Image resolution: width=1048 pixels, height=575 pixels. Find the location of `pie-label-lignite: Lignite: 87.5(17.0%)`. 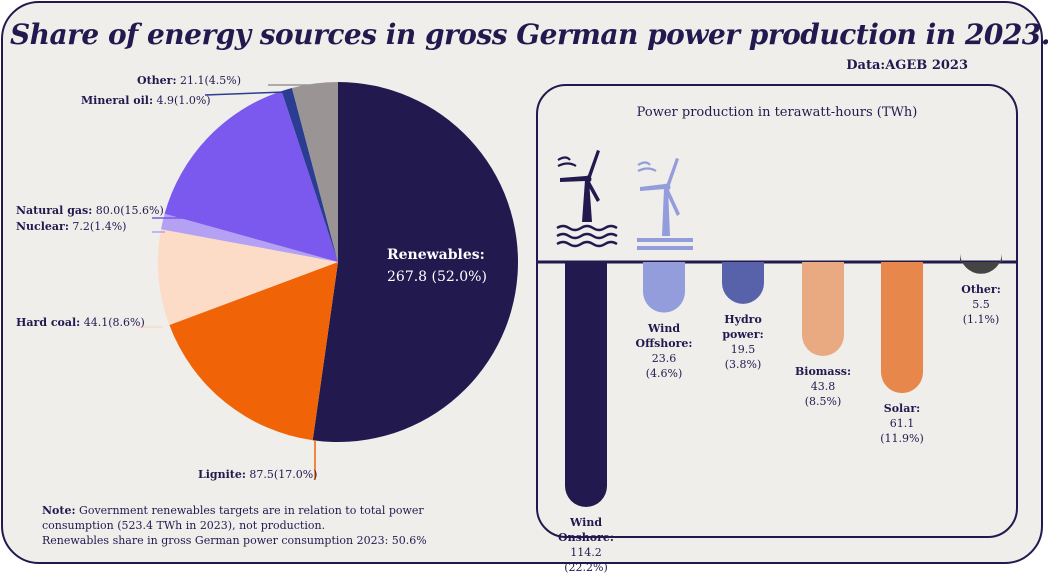

pie-label-lignite: Lignite: 87.5(17.0%) is located at coordinates (258, 474).